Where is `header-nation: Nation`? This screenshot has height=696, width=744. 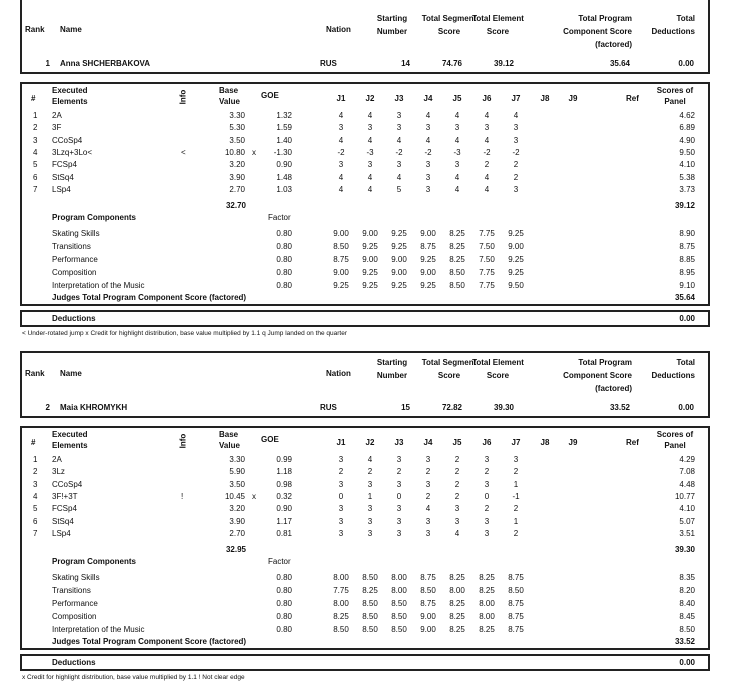 header-nation: Nation is located at coordinates (338, 29).